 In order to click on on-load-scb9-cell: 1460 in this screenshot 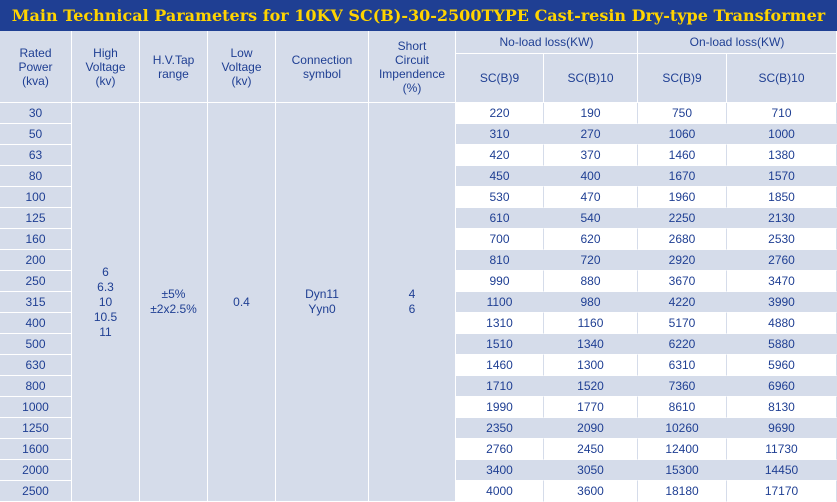, I will do `click(682, 155)`.